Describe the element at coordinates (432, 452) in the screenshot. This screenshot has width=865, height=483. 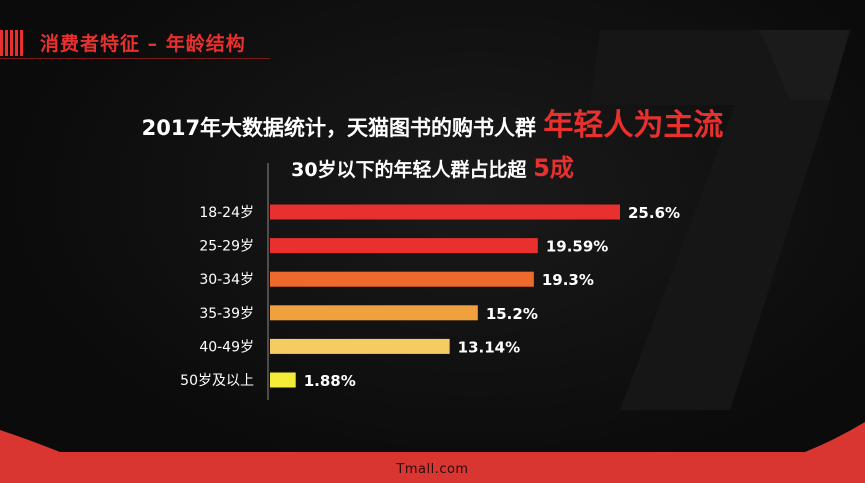
I see `footer-wave` at that location.